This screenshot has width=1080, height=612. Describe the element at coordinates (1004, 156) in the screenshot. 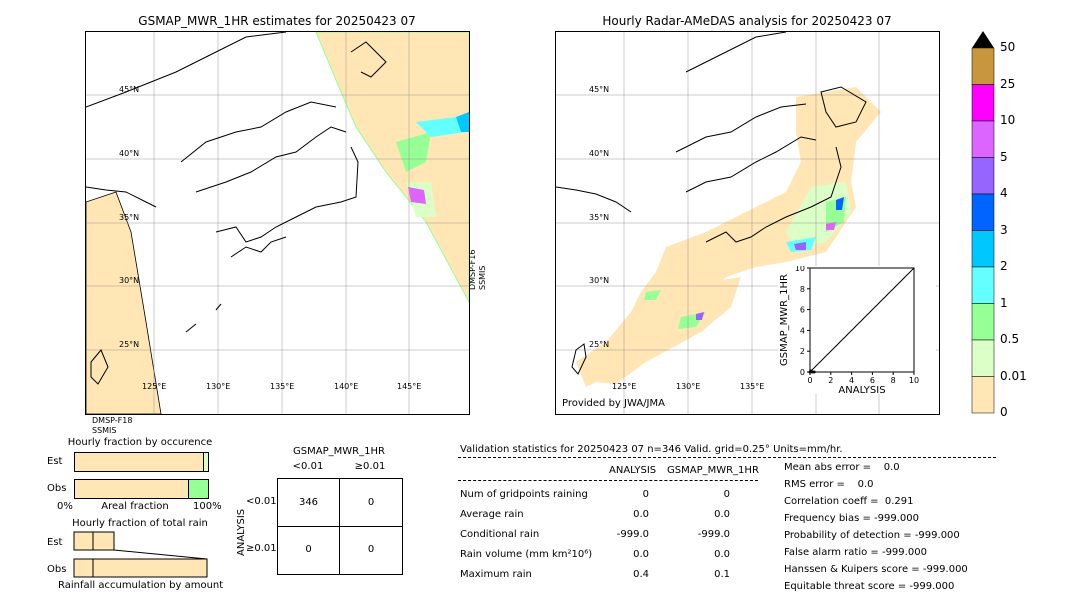

I see `colorbar-label: 5` at that location.